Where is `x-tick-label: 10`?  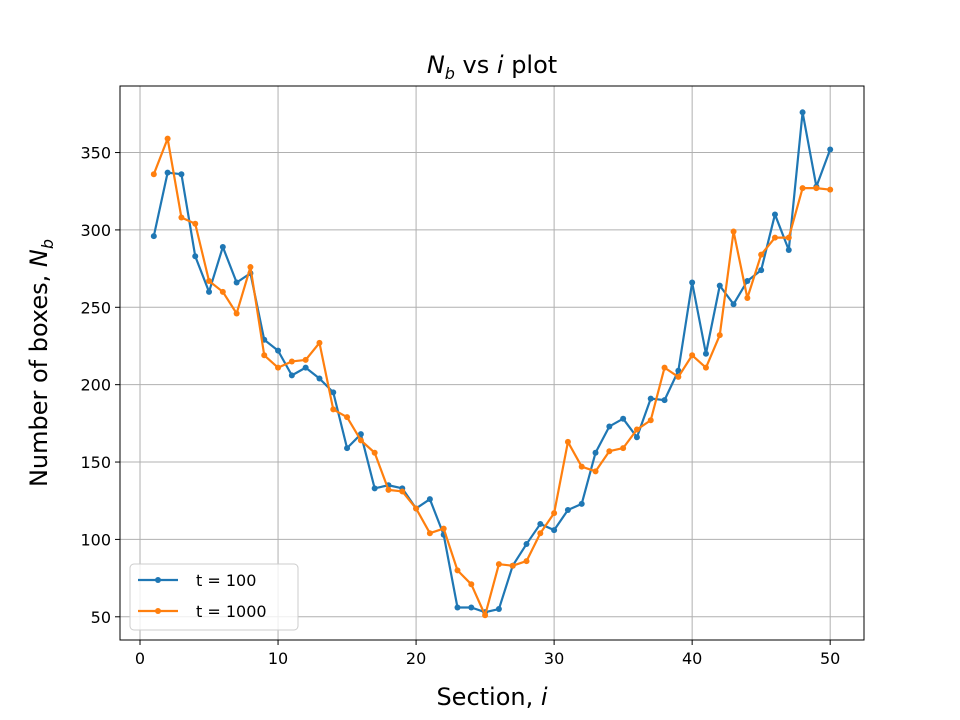 x-tick-label: 10 is located at coordinates (278, 658).